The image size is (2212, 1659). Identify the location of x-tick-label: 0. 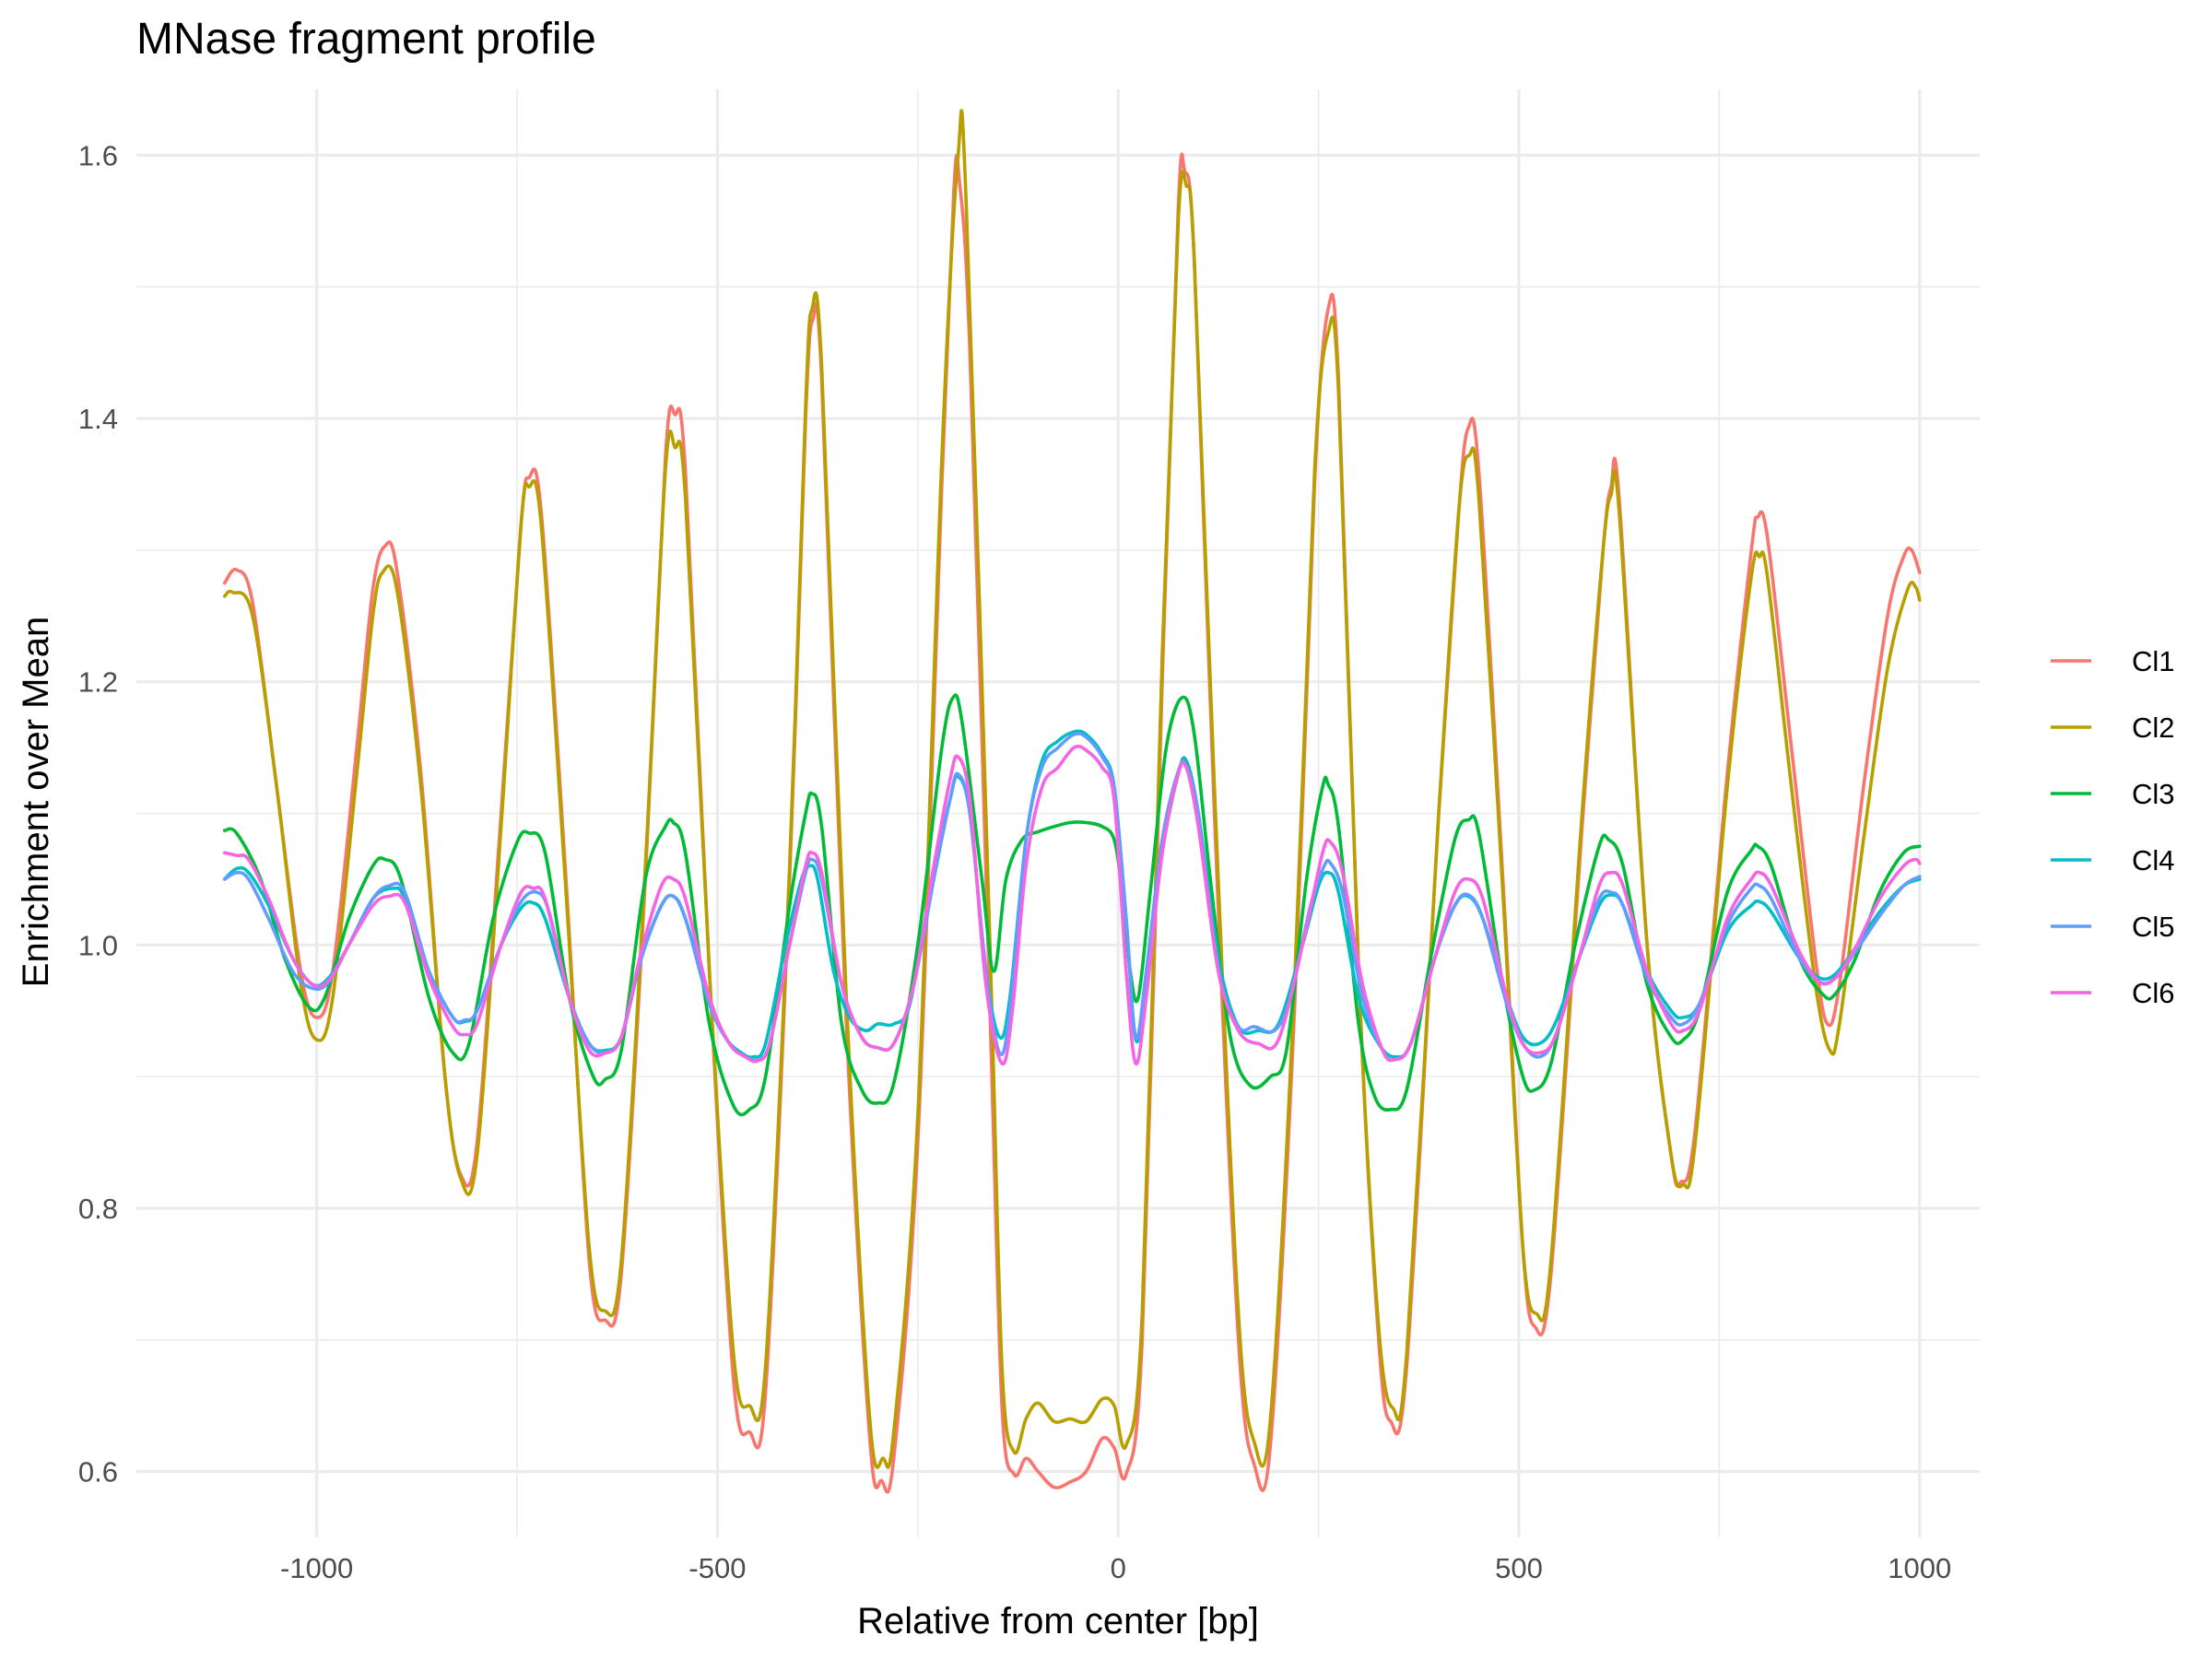
(1118, 1568).